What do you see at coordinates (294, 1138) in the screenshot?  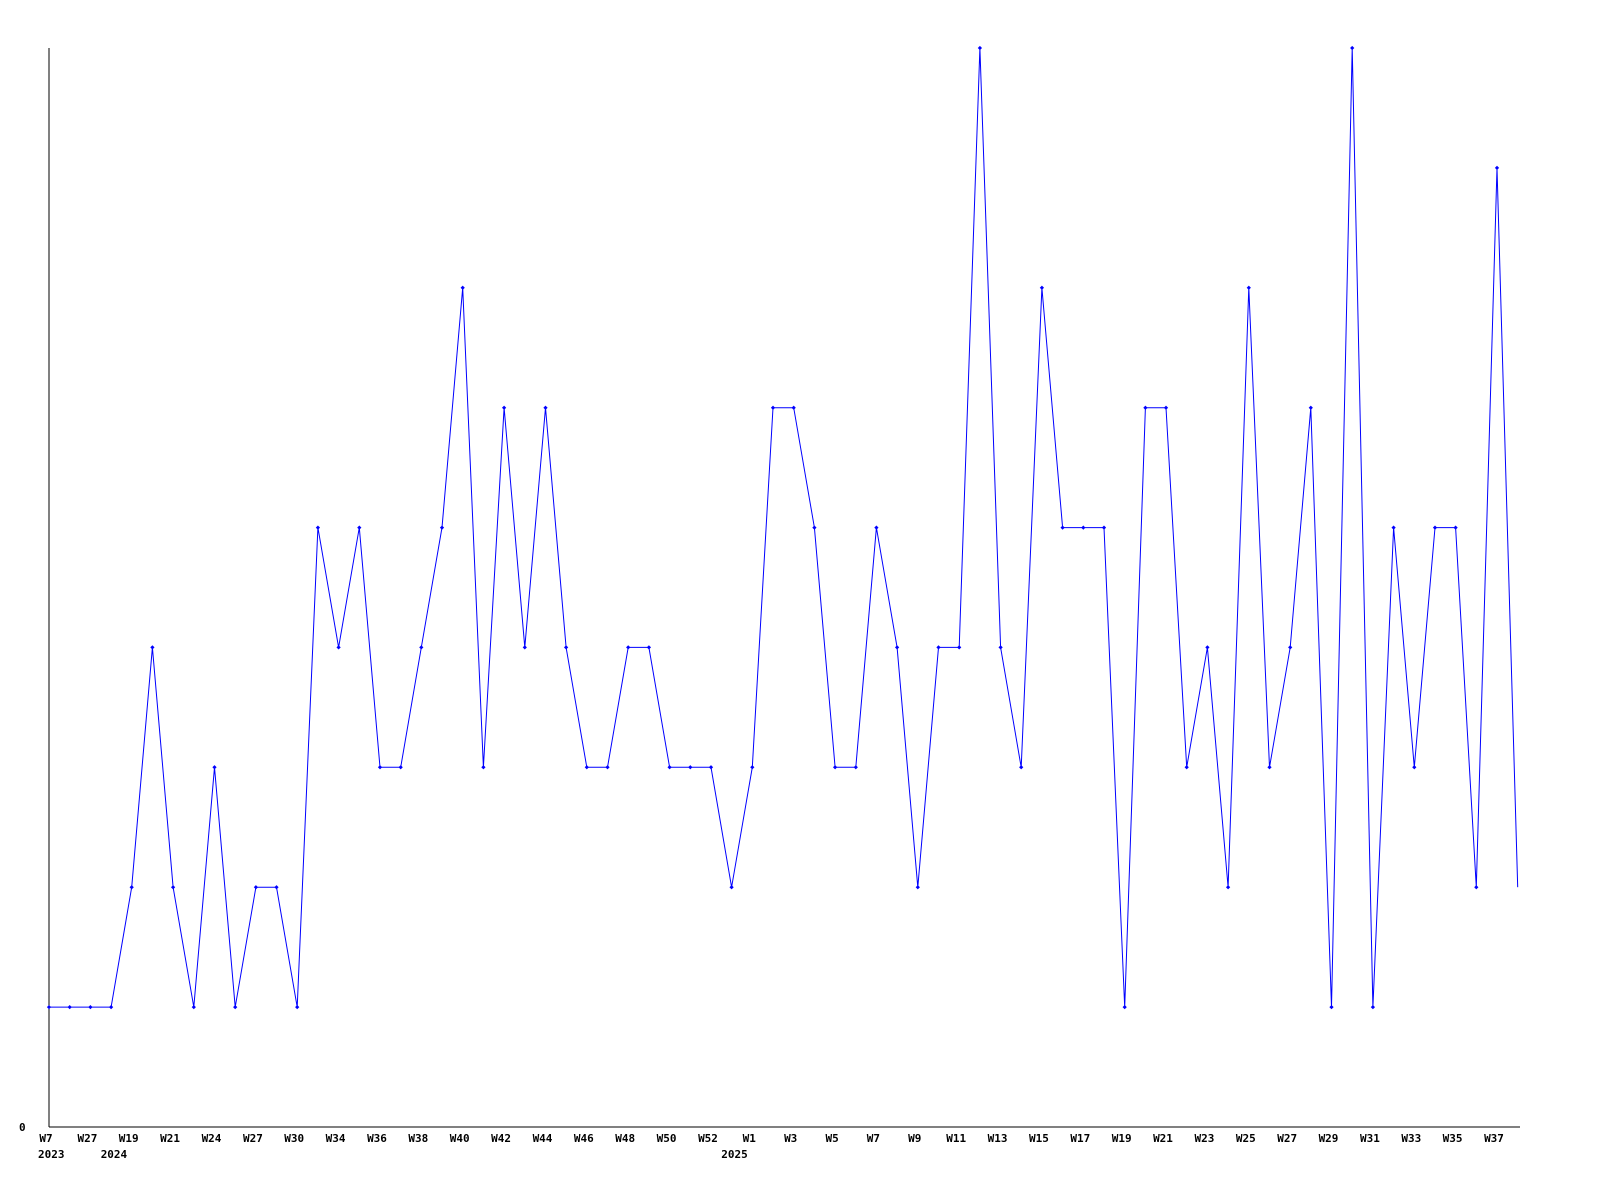 I see `x-tick-label: W30` at bounding box center [294, 1138].